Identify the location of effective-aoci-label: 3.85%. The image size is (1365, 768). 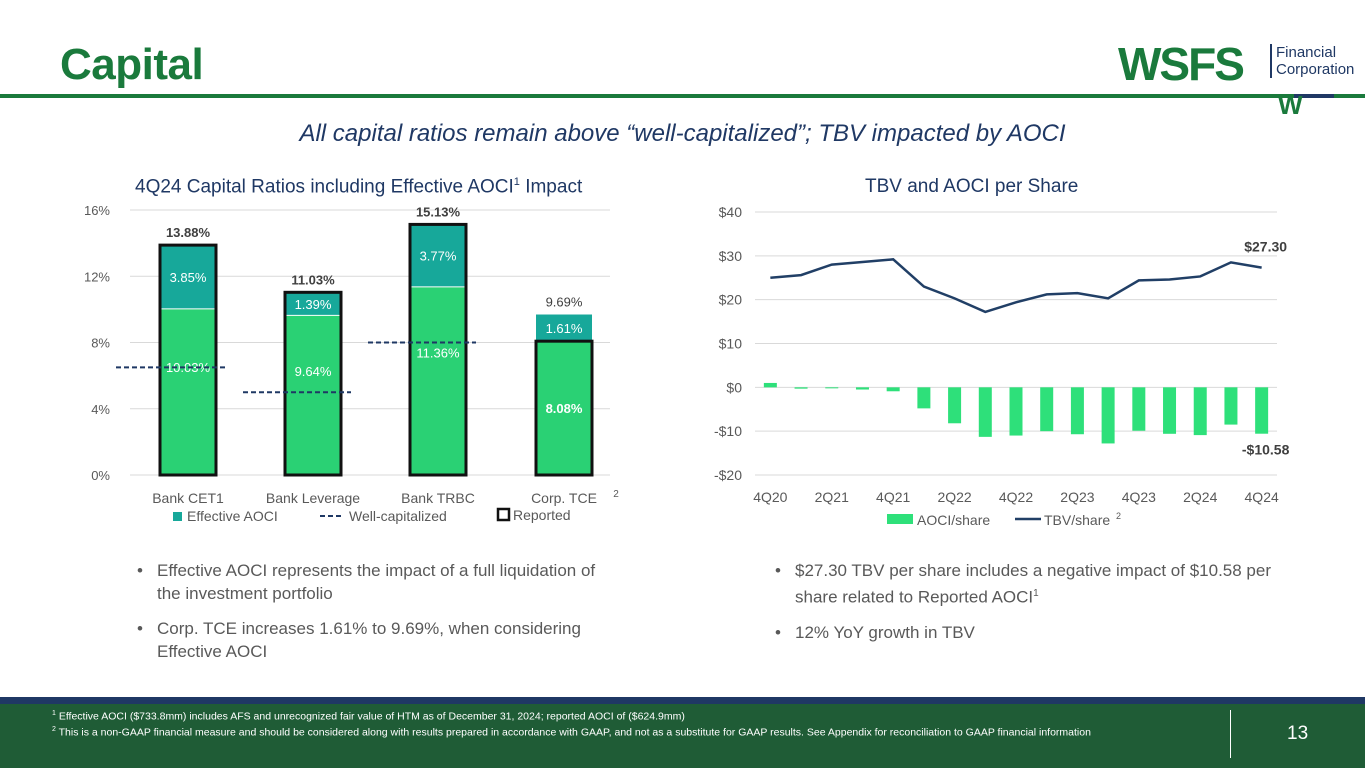
(188, 277).